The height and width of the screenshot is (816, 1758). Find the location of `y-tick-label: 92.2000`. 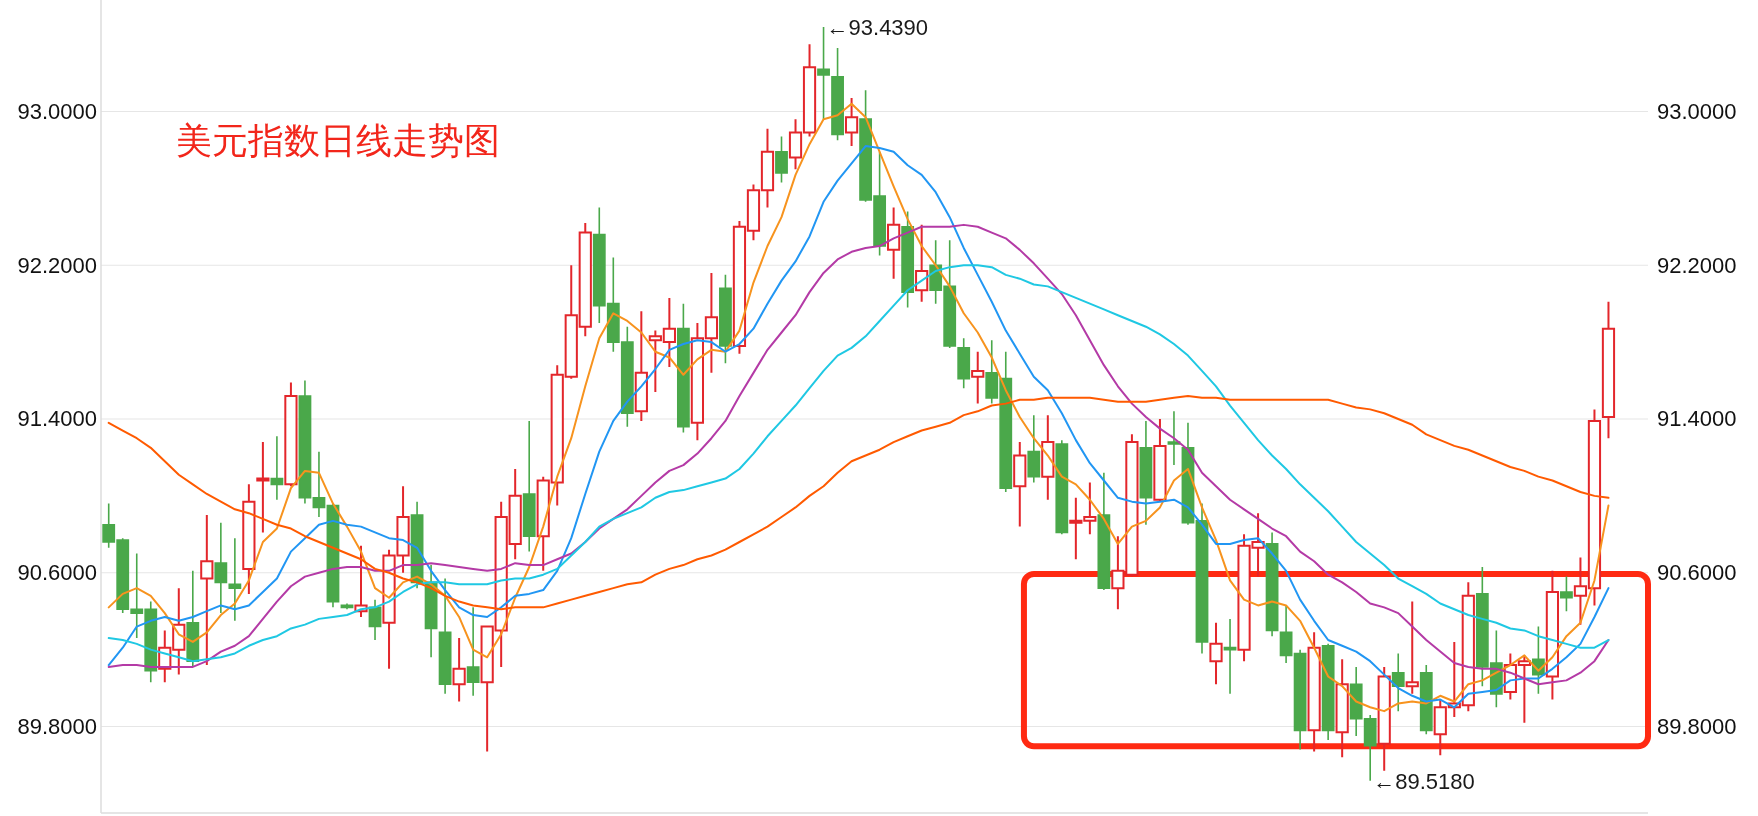

y-tick-label: 92.2000 is located at coordinates (57, 265).